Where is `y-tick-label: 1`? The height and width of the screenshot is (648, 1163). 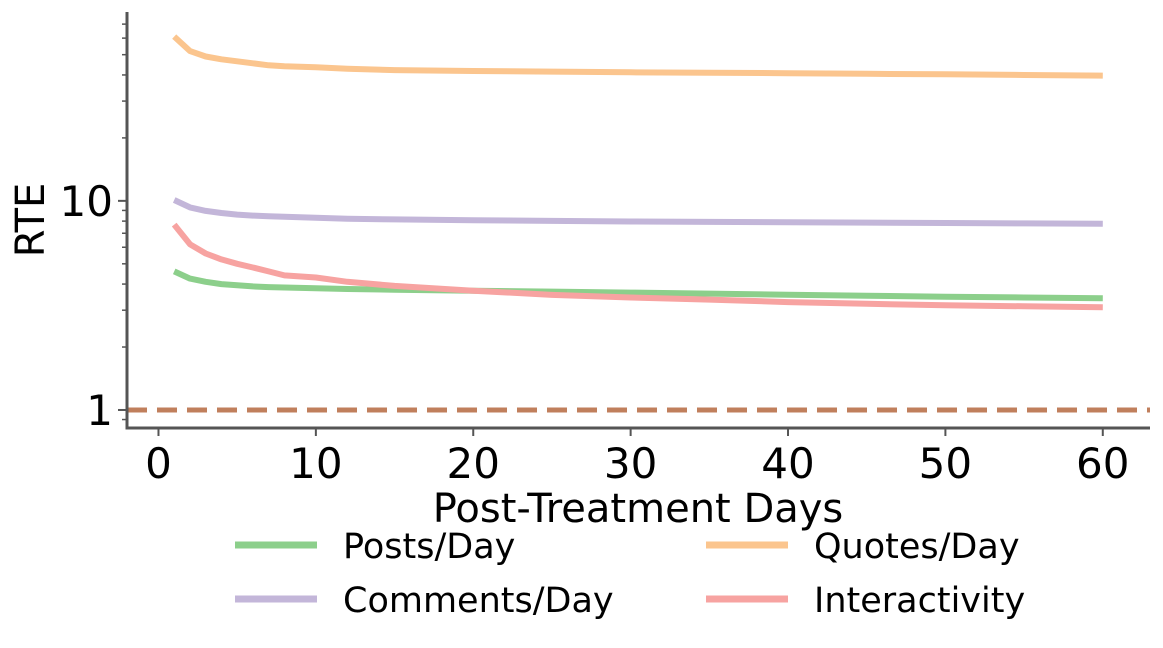 y-tick-label: 1 is located at coordinates (99, 410).